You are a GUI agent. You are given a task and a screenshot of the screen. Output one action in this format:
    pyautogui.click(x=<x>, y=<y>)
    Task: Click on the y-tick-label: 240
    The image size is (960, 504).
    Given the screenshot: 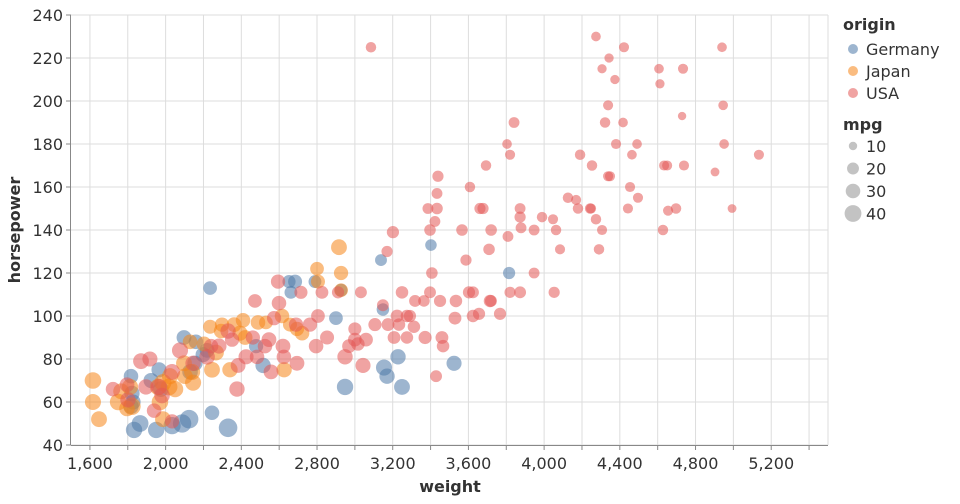 What is the action you would take?
    pyautogui.click(x=47, y=15)
    